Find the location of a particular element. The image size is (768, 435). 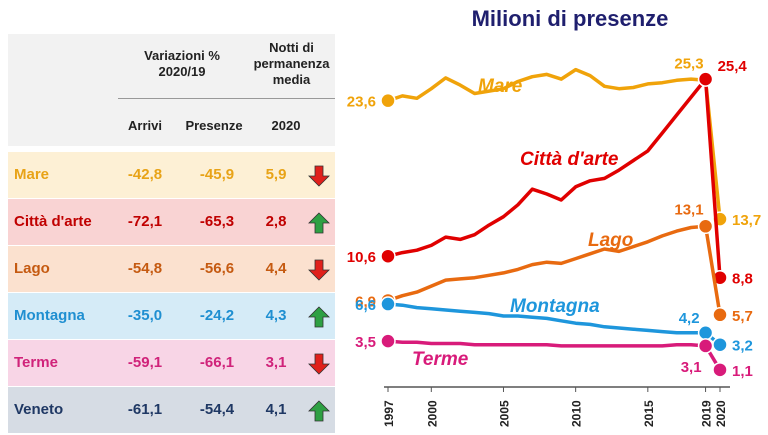

header-arrivi: Arrivi is located at coordinates (145, 125).